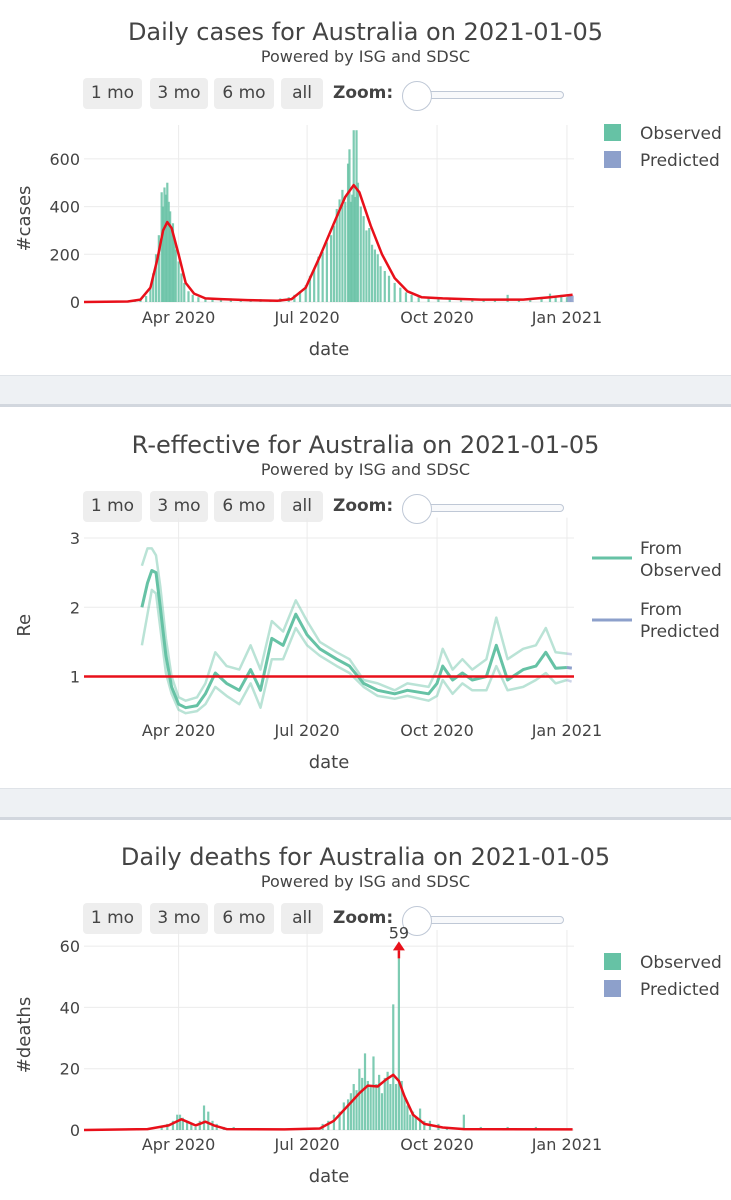 The height and width of the screenshot is (1200, 731). Describe the element at coordinates (365, 881) in the screenshot. I see `chart-subtitle: Powered by ISG and SDSC` at that location.